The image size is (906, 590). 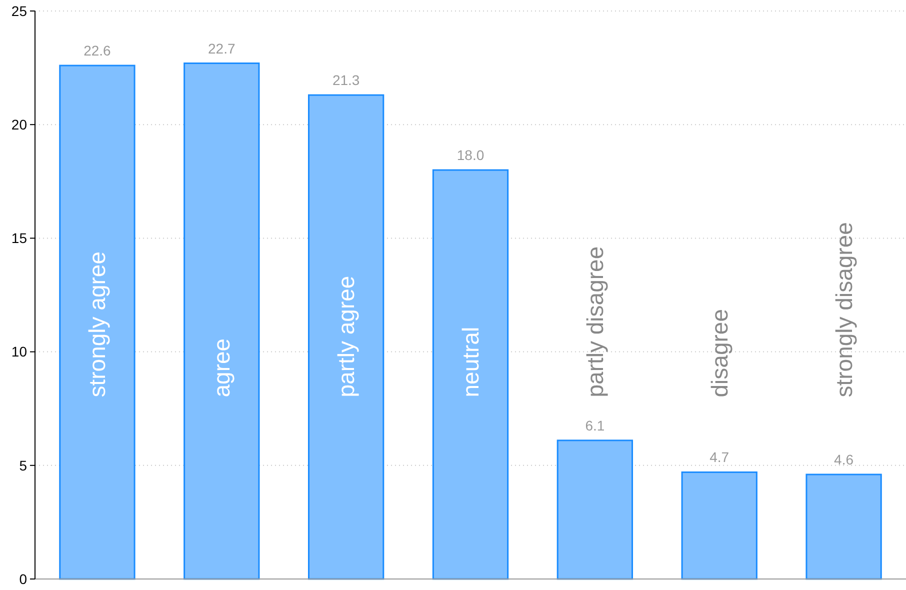 I want to click on x-tick-label: strongly agree, so click(x=97, y=324).